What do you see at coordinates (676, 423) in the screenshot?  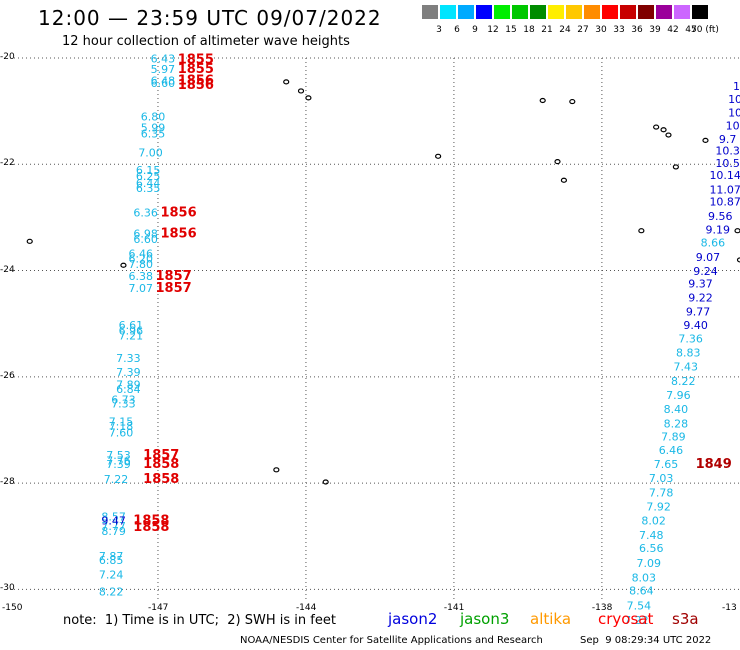 I see `wave-height-label: 8.28` at bounding box center [676, 423].